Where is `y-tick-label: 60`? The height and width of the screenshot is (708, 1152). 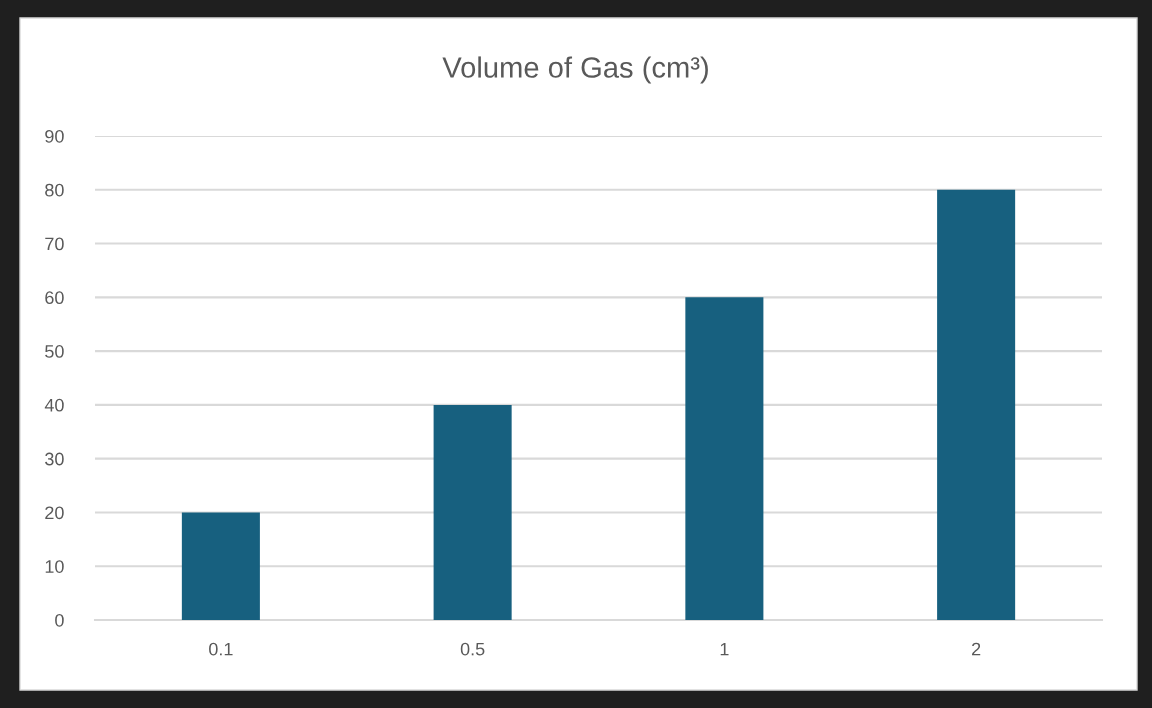 y-tick-label: 60 is located at coordinates (54, 298).